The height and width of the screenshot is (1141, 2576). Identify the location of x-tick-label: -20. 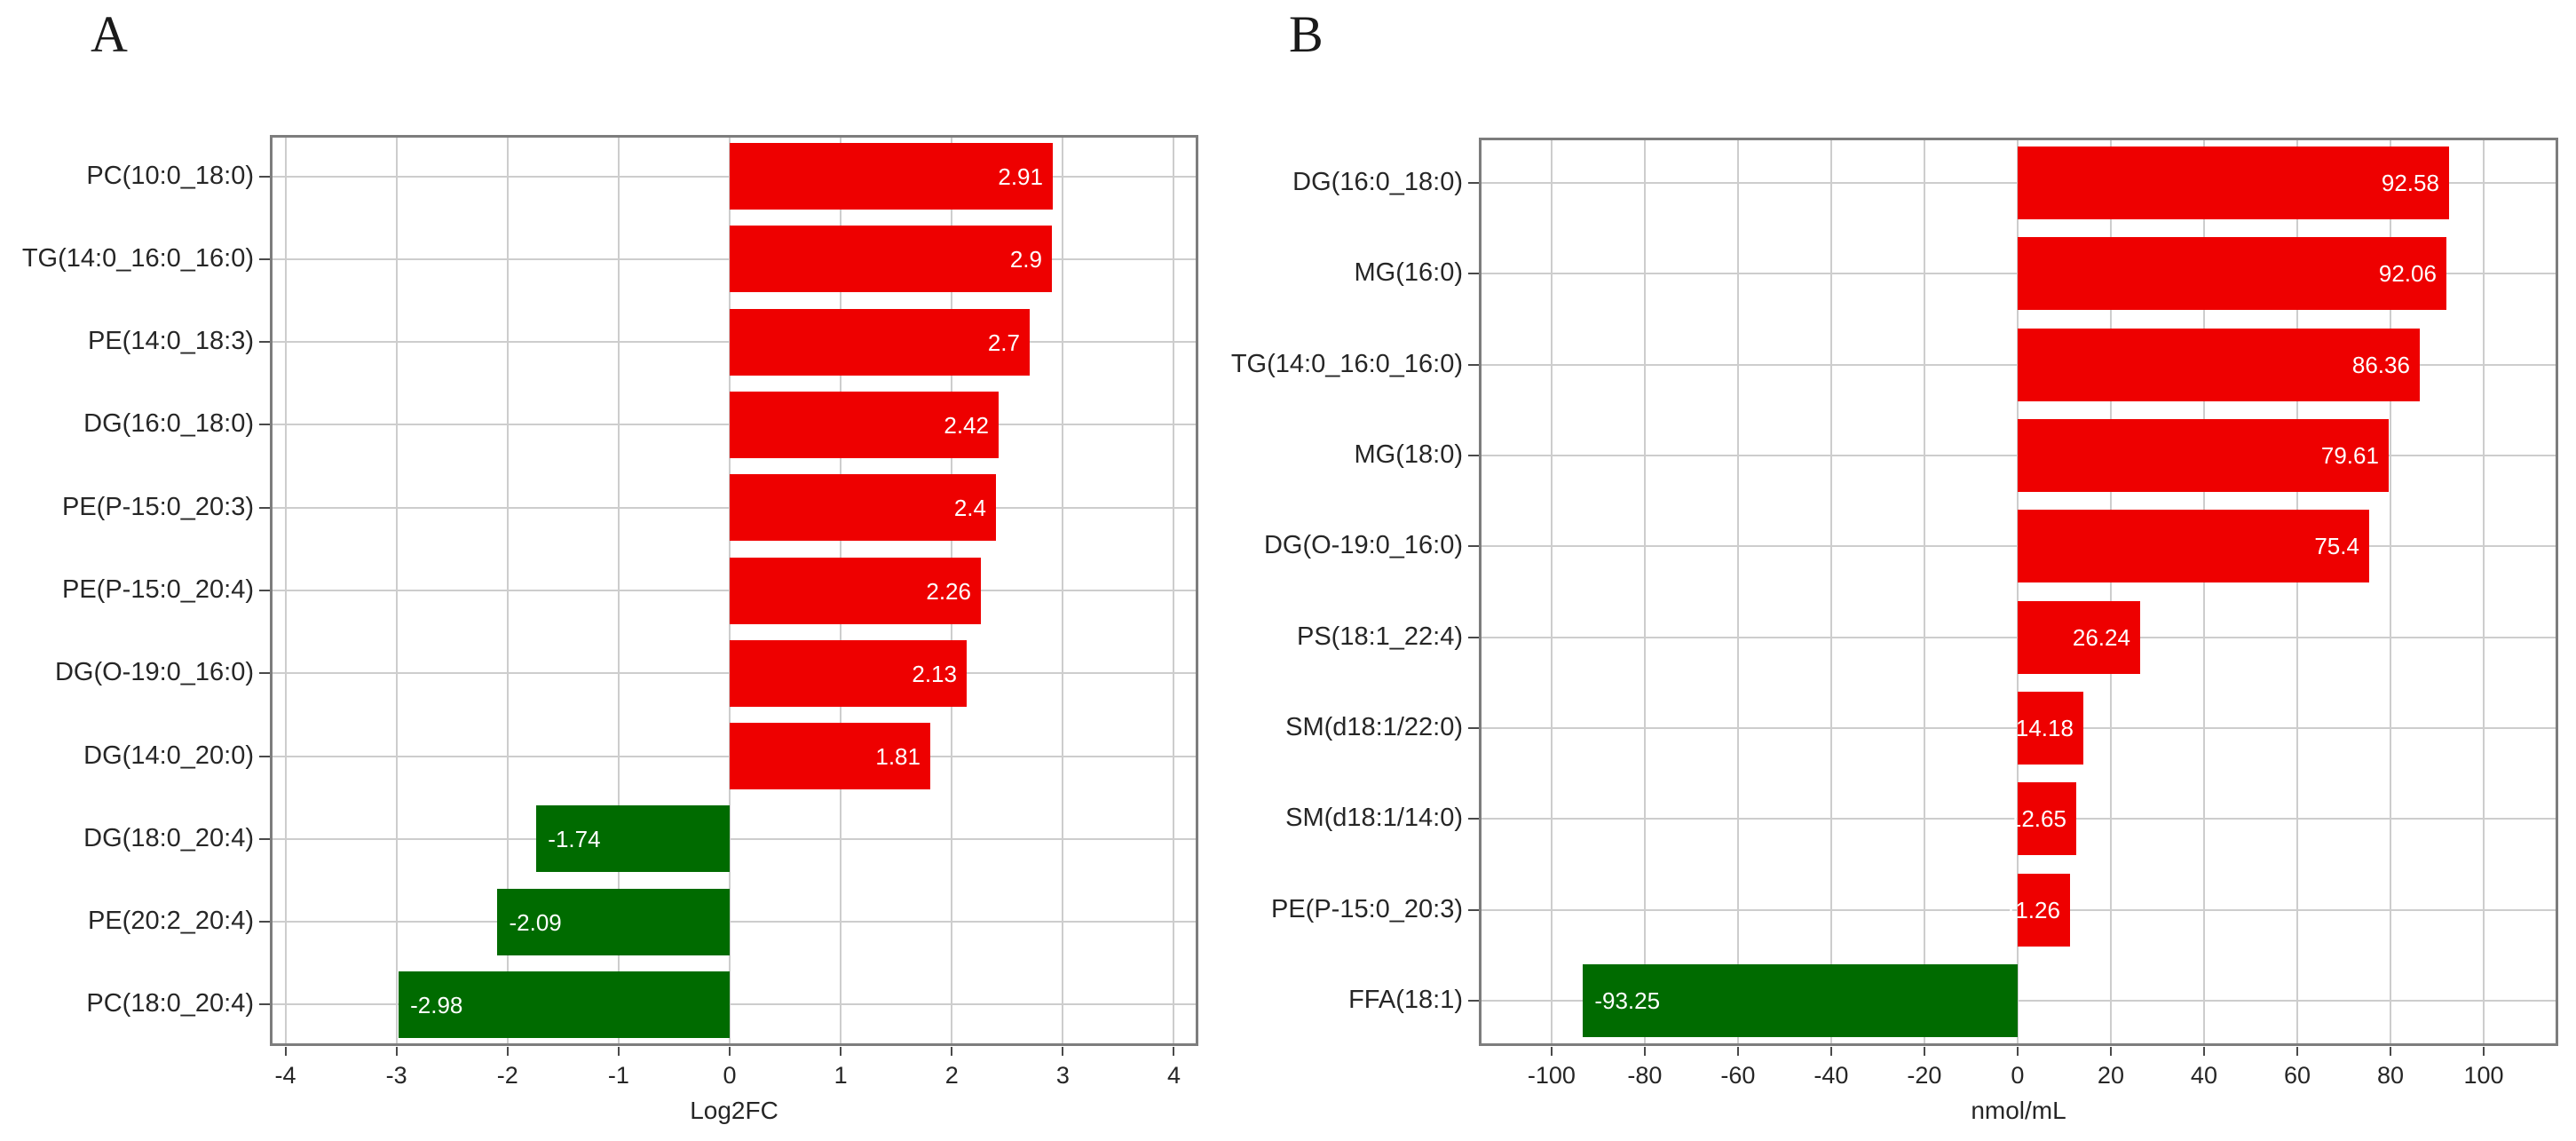
(1924, 1075).